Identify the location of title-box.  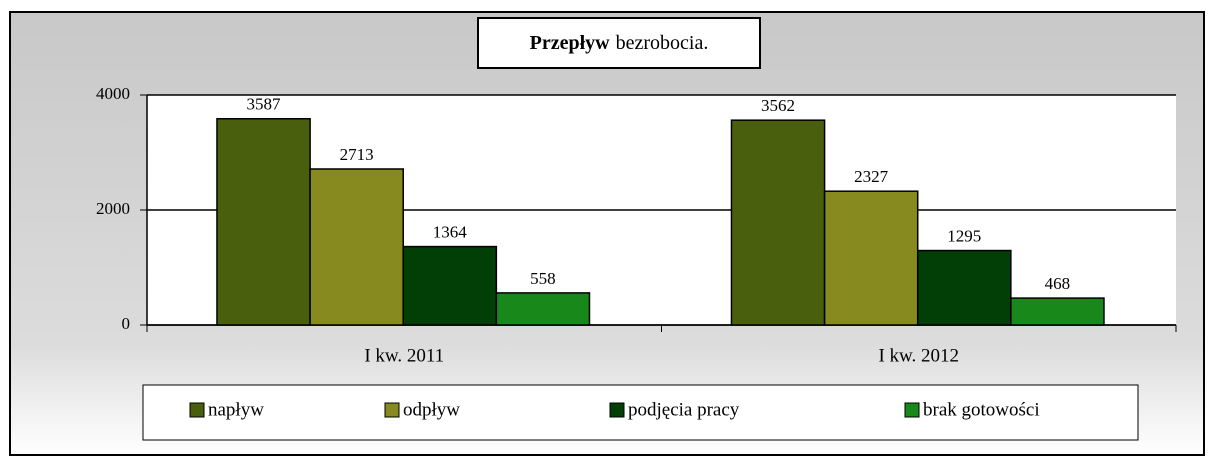
(619, 43).